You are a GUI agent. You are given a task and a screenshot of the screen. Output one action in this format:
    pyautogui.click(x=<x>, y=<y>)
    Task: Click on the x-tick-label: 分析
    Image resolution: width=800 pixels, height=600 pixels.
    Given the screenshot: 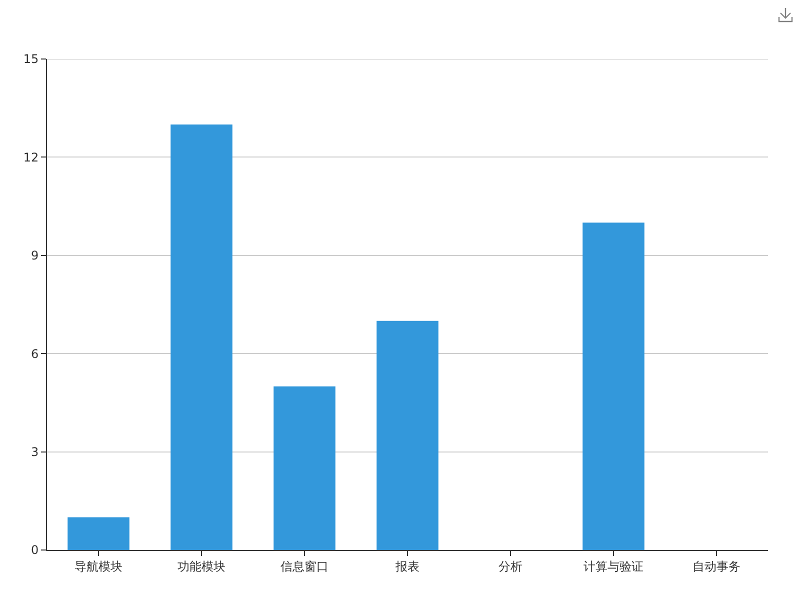 What is the action you would take?
    pyautogui.click(x=510, y=566)
    